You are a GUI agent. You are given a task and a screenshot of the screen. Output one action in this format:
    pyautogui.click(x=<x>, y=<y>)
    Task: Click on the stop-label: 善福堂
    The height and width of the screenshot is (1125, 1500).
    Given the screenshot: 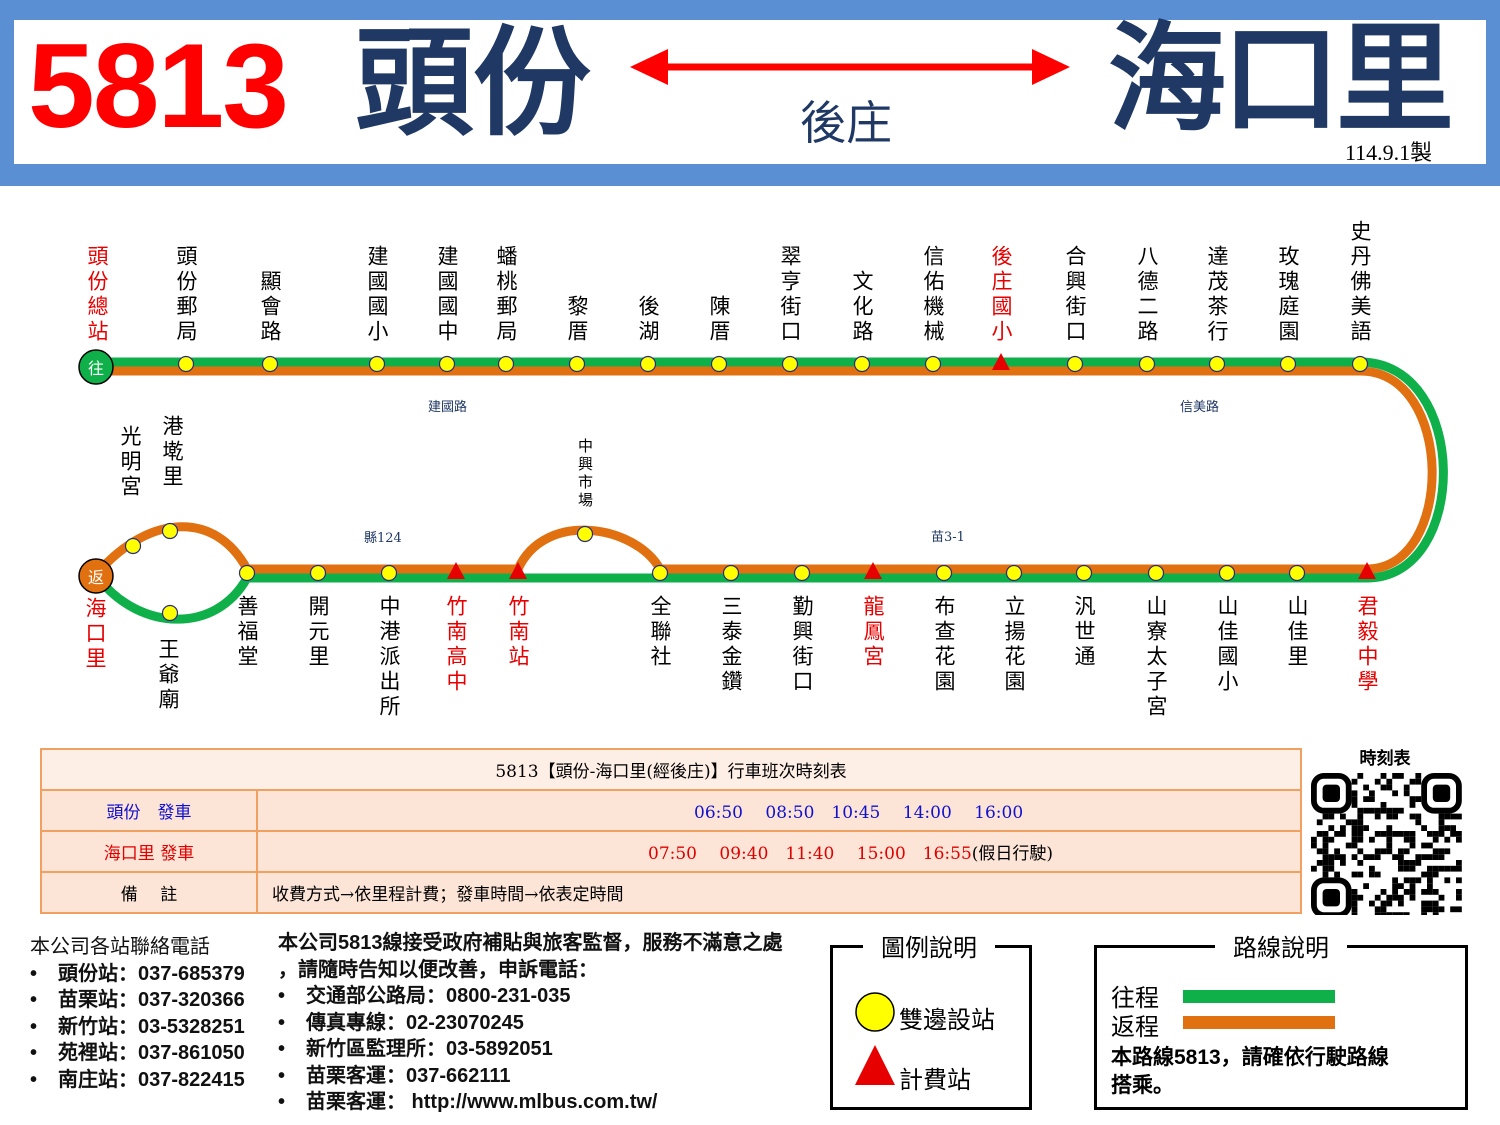 What is the action you would take?
    pyautogui.click(x=247, y=632)
    